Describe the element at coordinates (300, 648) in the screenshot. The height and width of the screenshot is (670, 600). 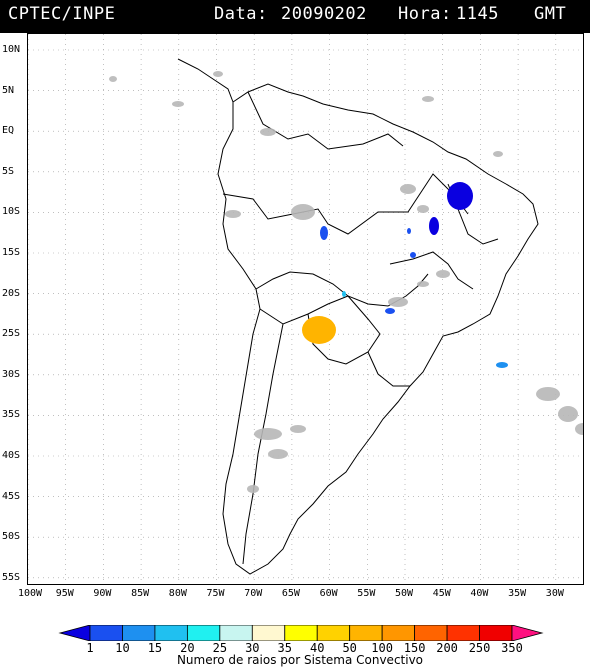
I see `colorbar-labels: 1 10 15 20 25 30 35 40 50 100 150 200 250 350` at that location.